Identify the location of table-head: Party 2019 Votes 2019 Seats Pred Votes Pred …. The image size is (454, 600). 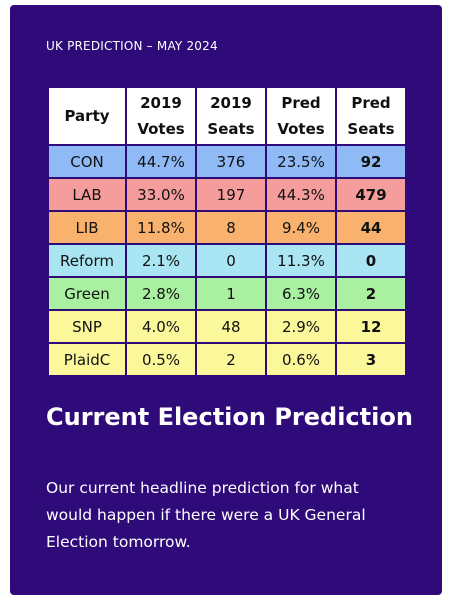
(227, 116).